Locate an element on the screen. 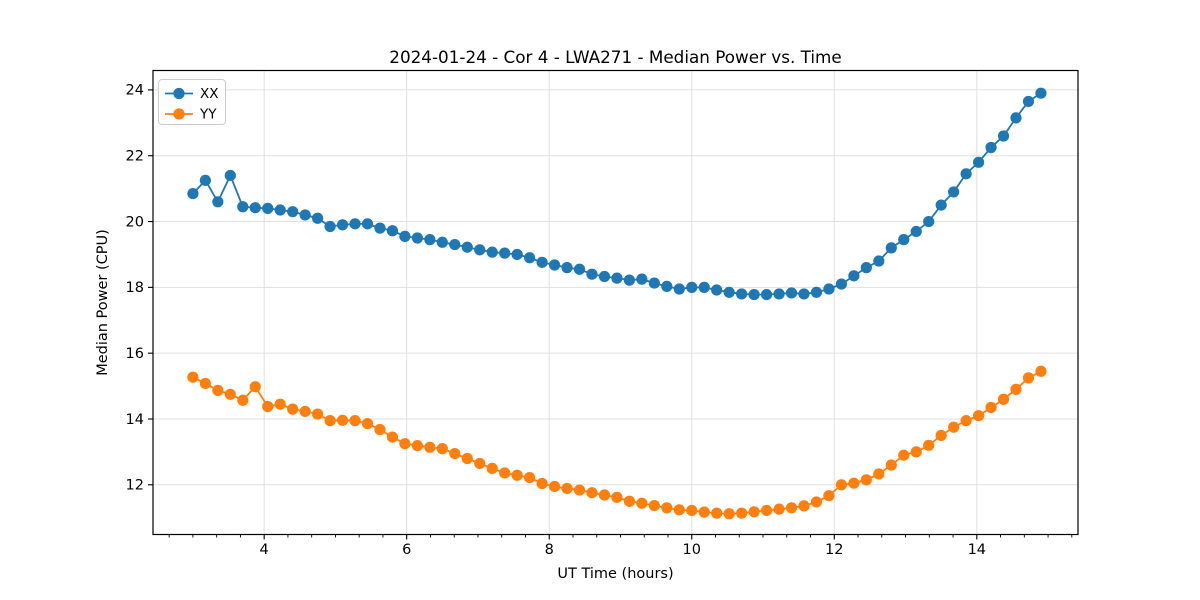  legend-label-yy: YY is located at coordinates (208, 115).